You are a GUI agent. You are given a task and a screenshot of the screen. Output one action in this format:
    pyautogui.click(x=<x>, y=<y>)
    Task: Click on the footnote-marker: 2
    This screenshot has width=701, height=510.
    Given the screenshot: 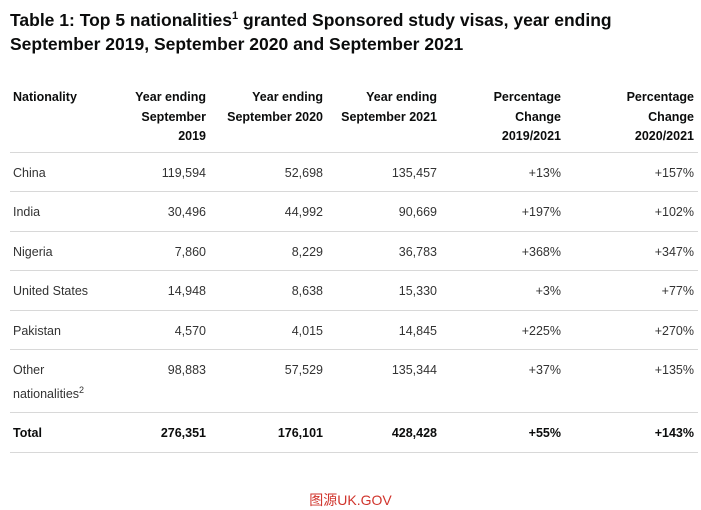 What is the action you would take?
    pyautogui.click(x=82, y=389)
    